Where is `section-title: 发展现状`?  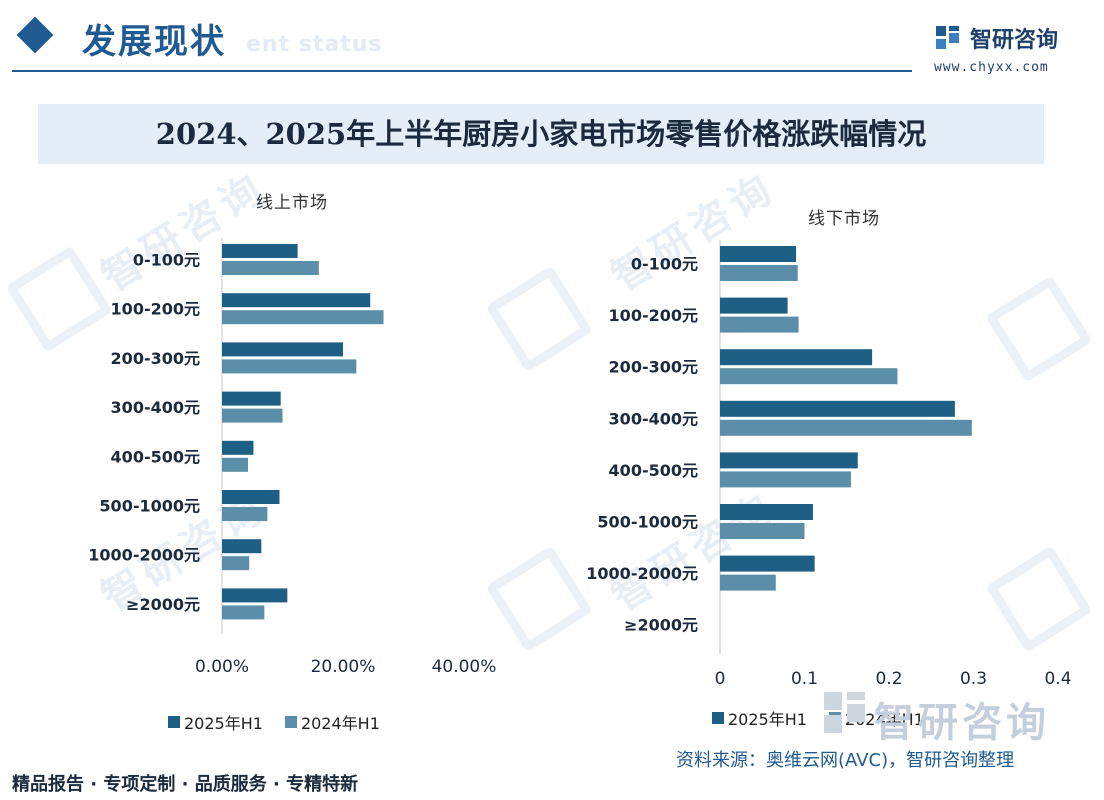
section-title: 发展现状 is located at coordinates (154, 42).